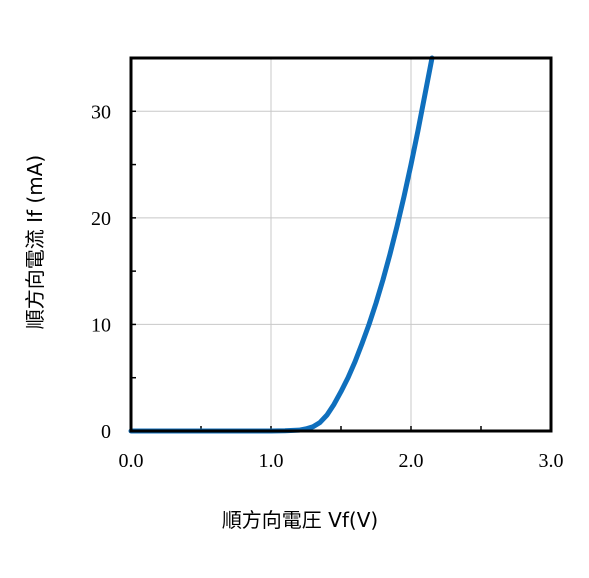 This screenshot has height=578, width=589. I want to click on y-axis-title: 順方向電流 If (mA), so click(35, 242).